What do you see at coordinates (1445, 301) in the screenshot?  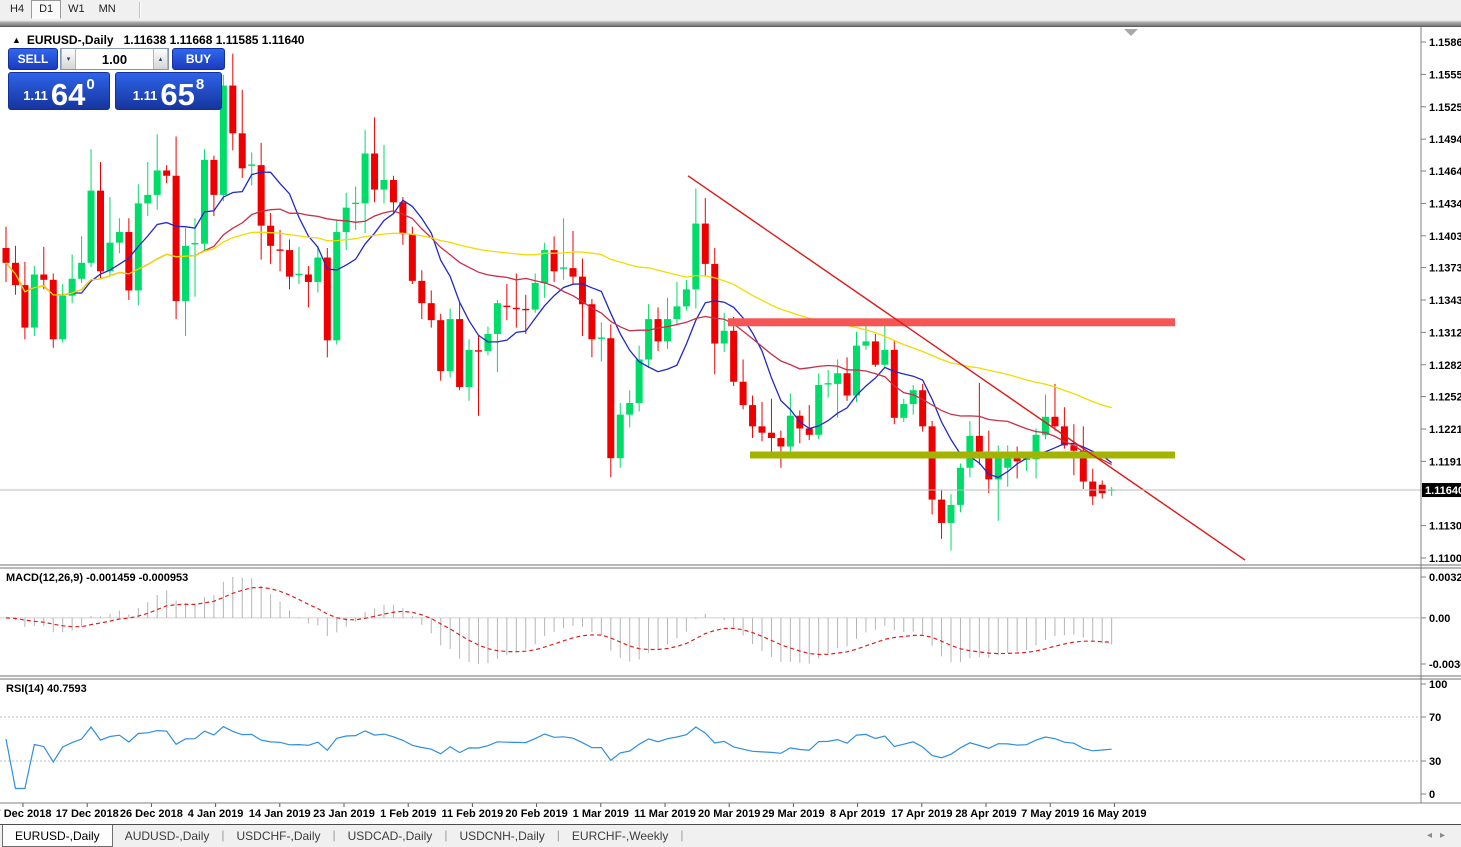 I see `svg-text: 1.13430` at bounding box center [1445, 301].